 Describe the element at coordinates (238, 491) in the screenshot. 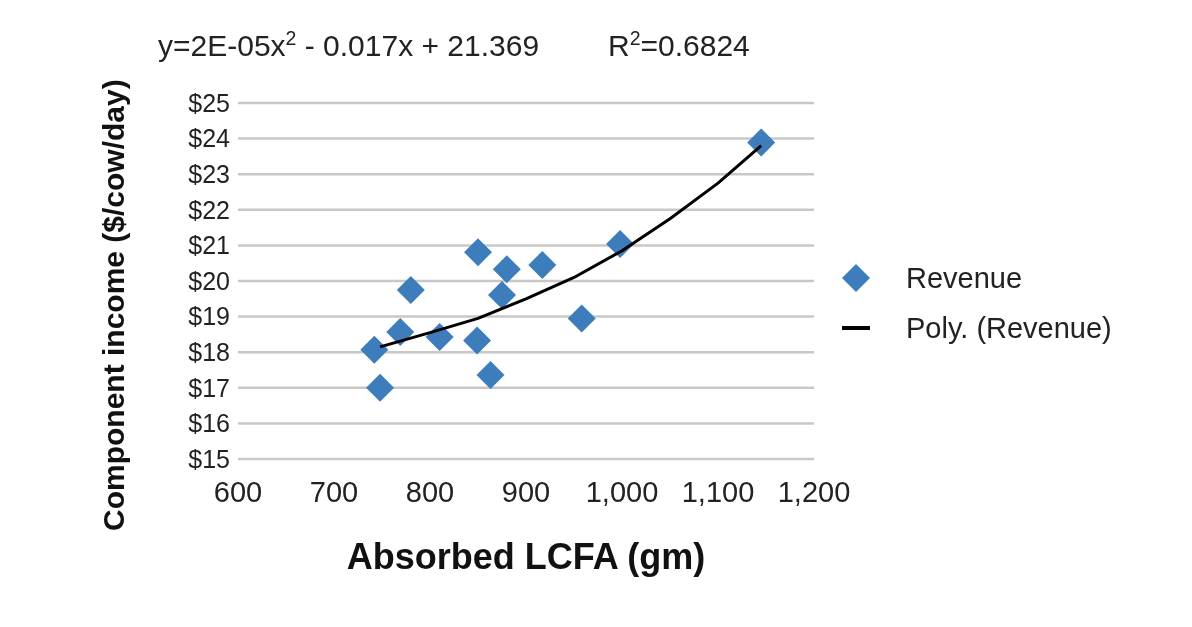

I see `x-tick-label: 600` at that location.